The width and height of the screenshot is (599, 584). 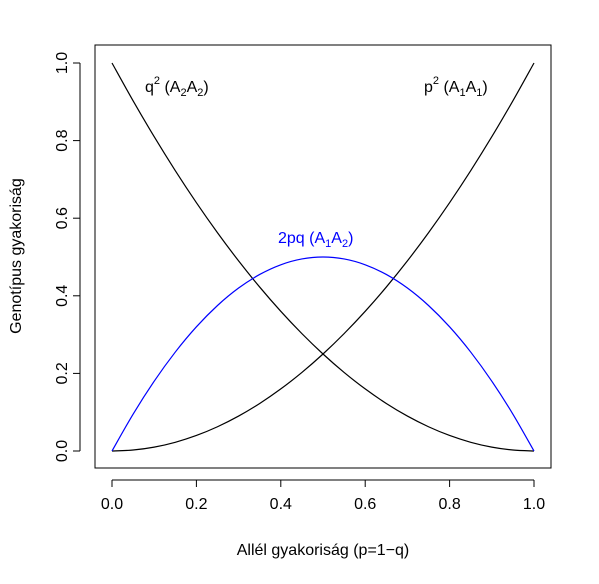 What do you see at coordinates (62, 296) in the screenshot?
I see `y-tick-label: 0.4` at bounding box center [62, 296].